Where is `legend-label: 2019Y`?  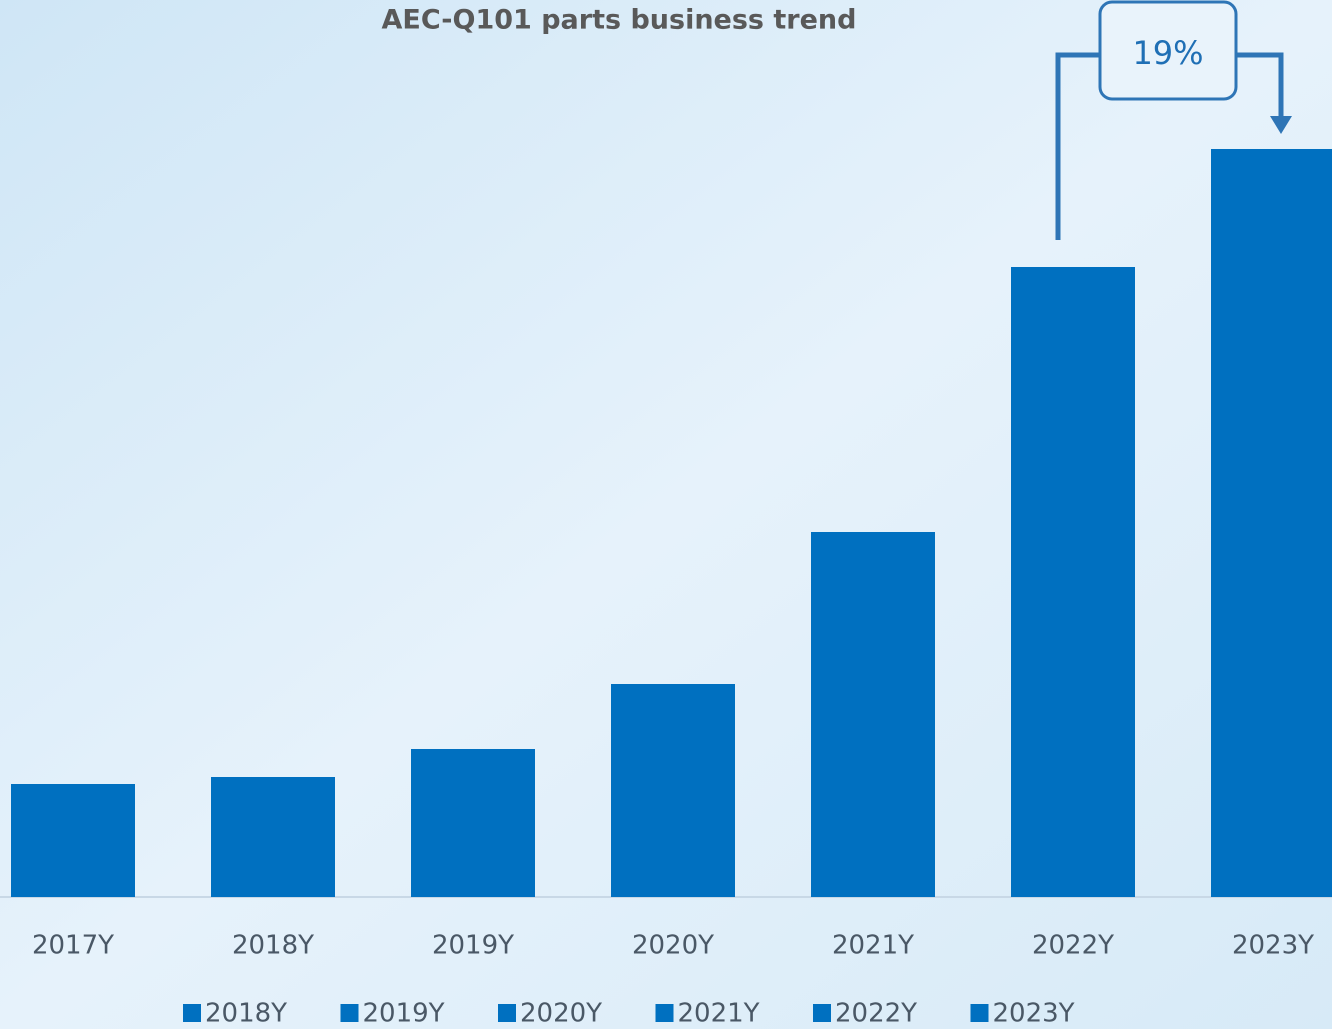 legend-label: 2019Y is located at coordinates (404, 1014).